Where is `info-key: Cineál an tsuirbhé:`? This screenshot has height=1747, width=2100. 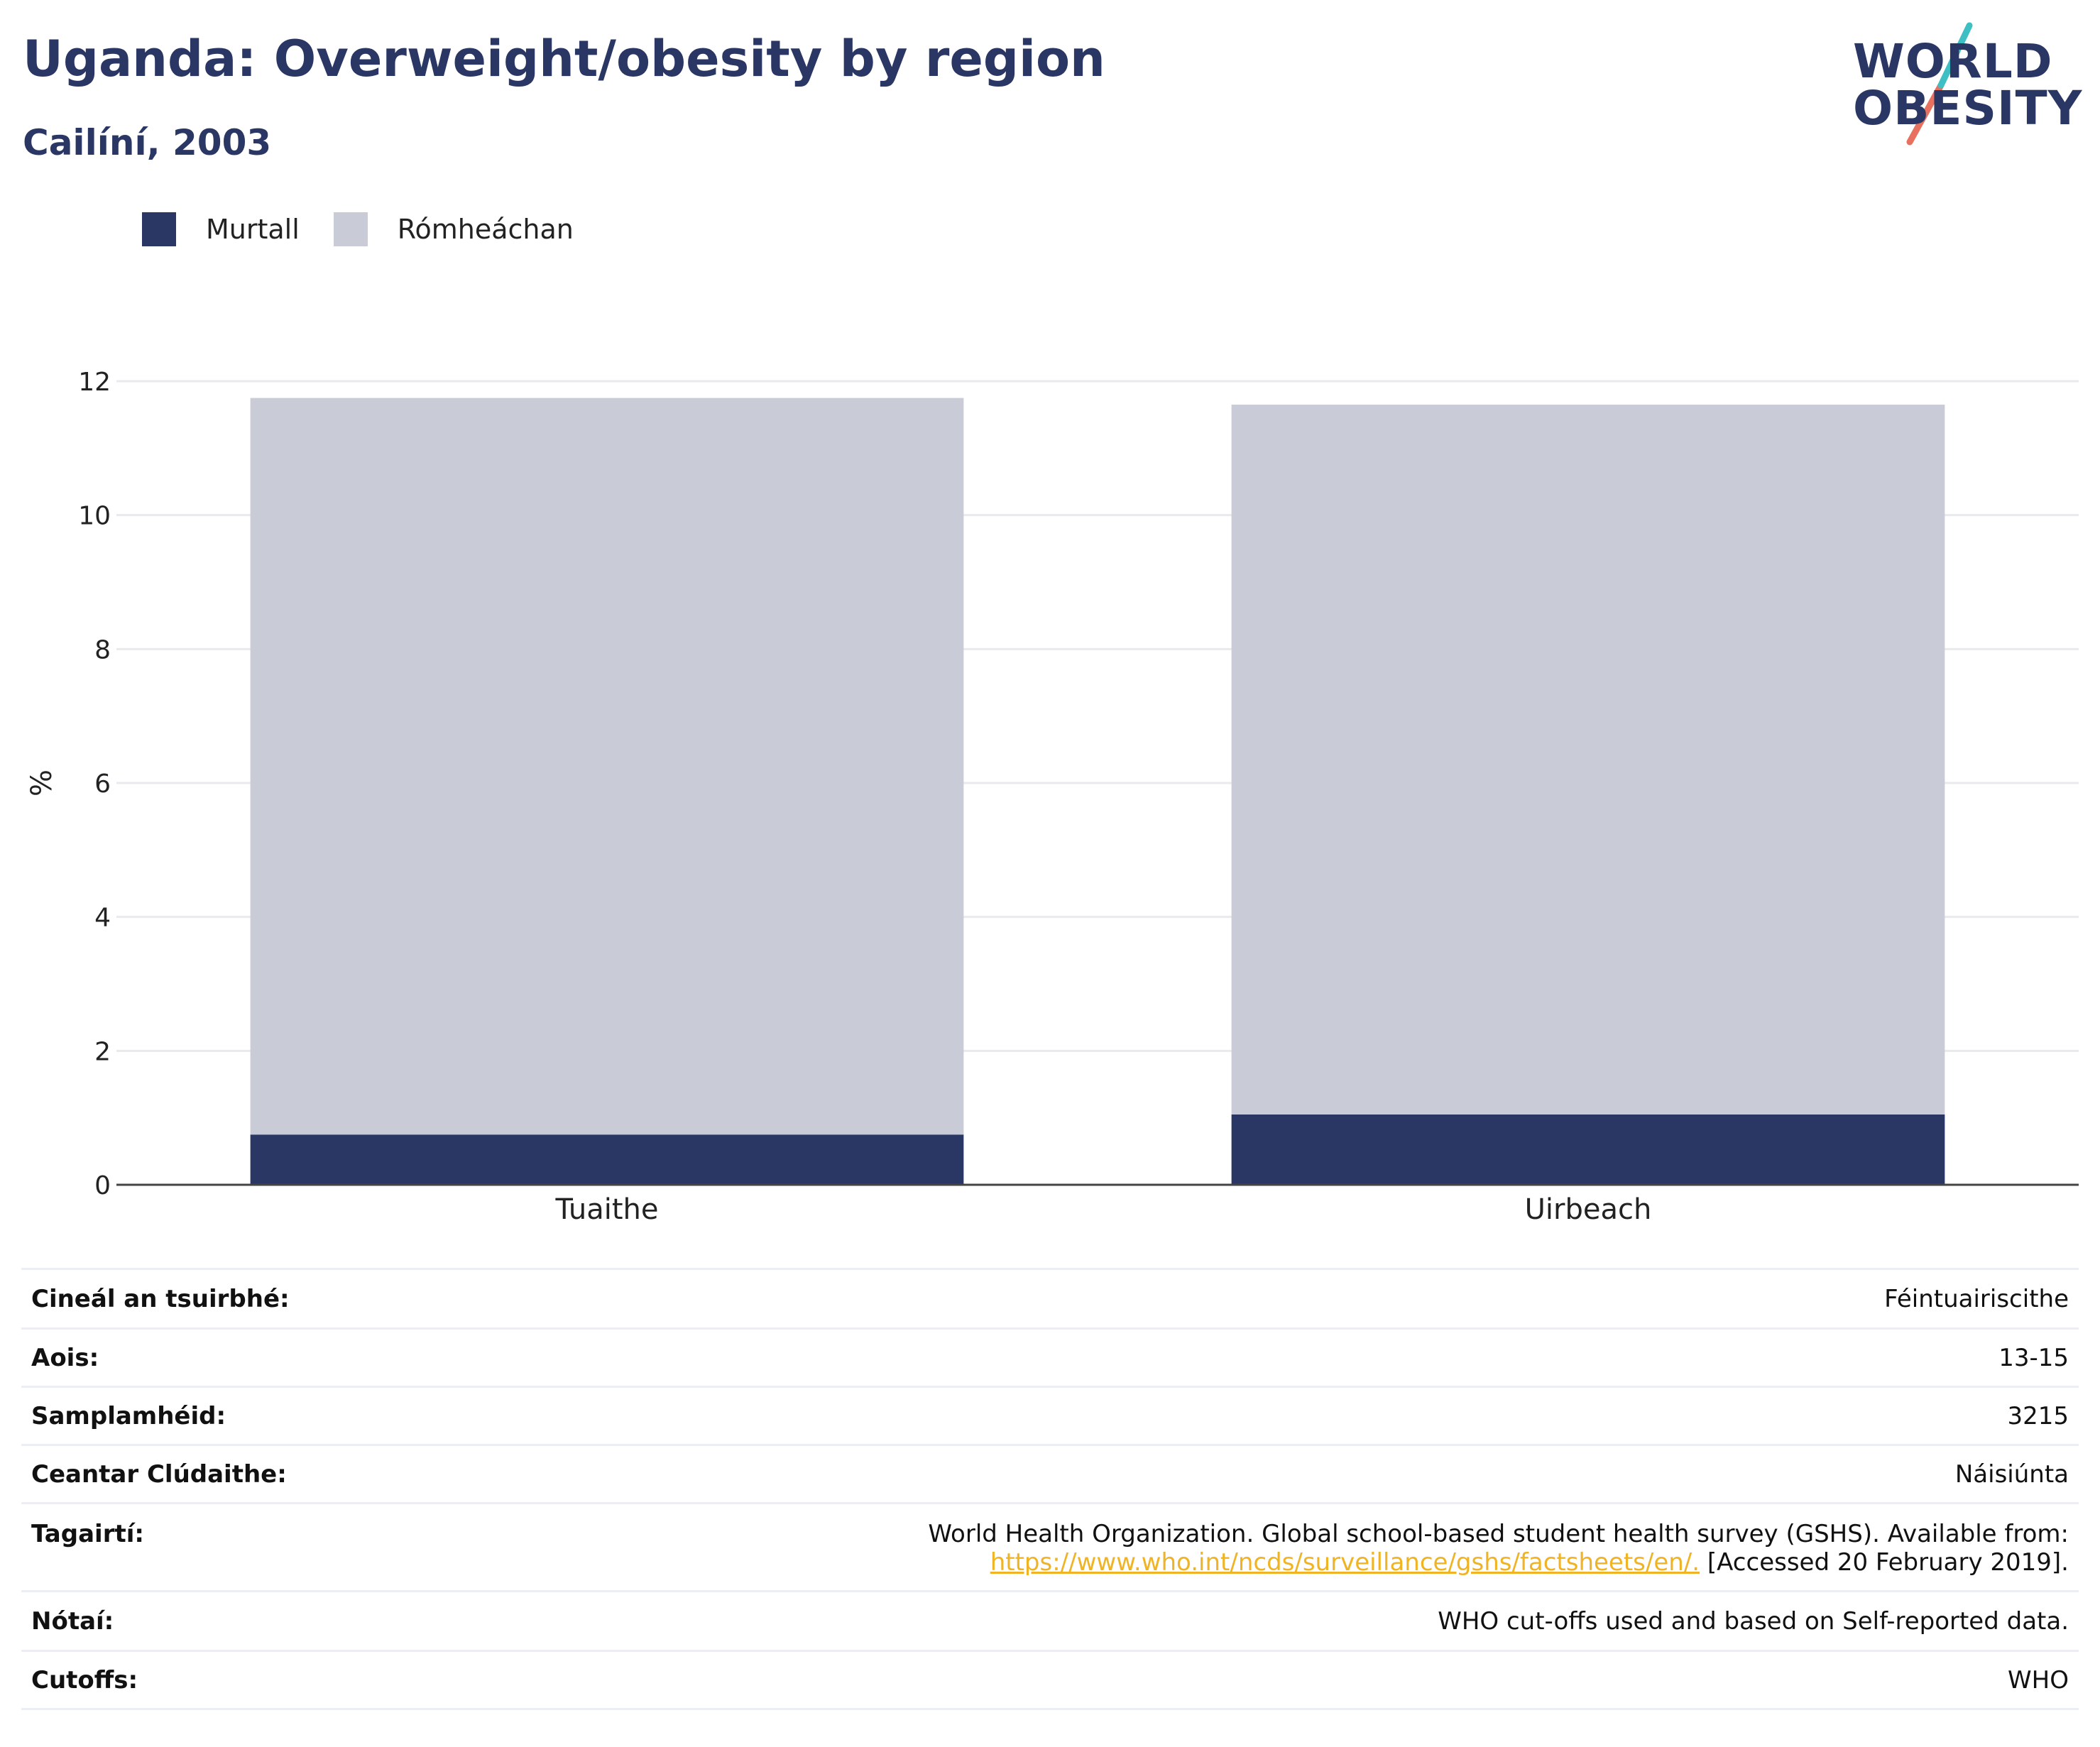 info-key: Cineál an tsuirbhé: is located at coordinates (220, 1298).